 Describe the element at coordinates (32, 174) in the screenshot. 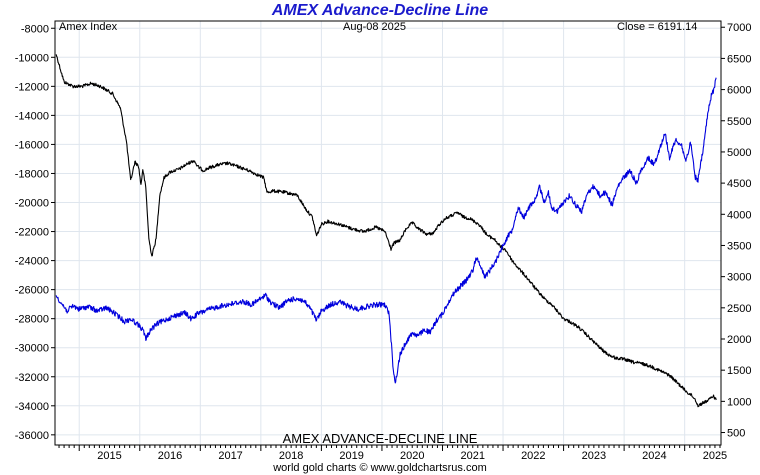

I see `left-tick-label: -18000` at that location.